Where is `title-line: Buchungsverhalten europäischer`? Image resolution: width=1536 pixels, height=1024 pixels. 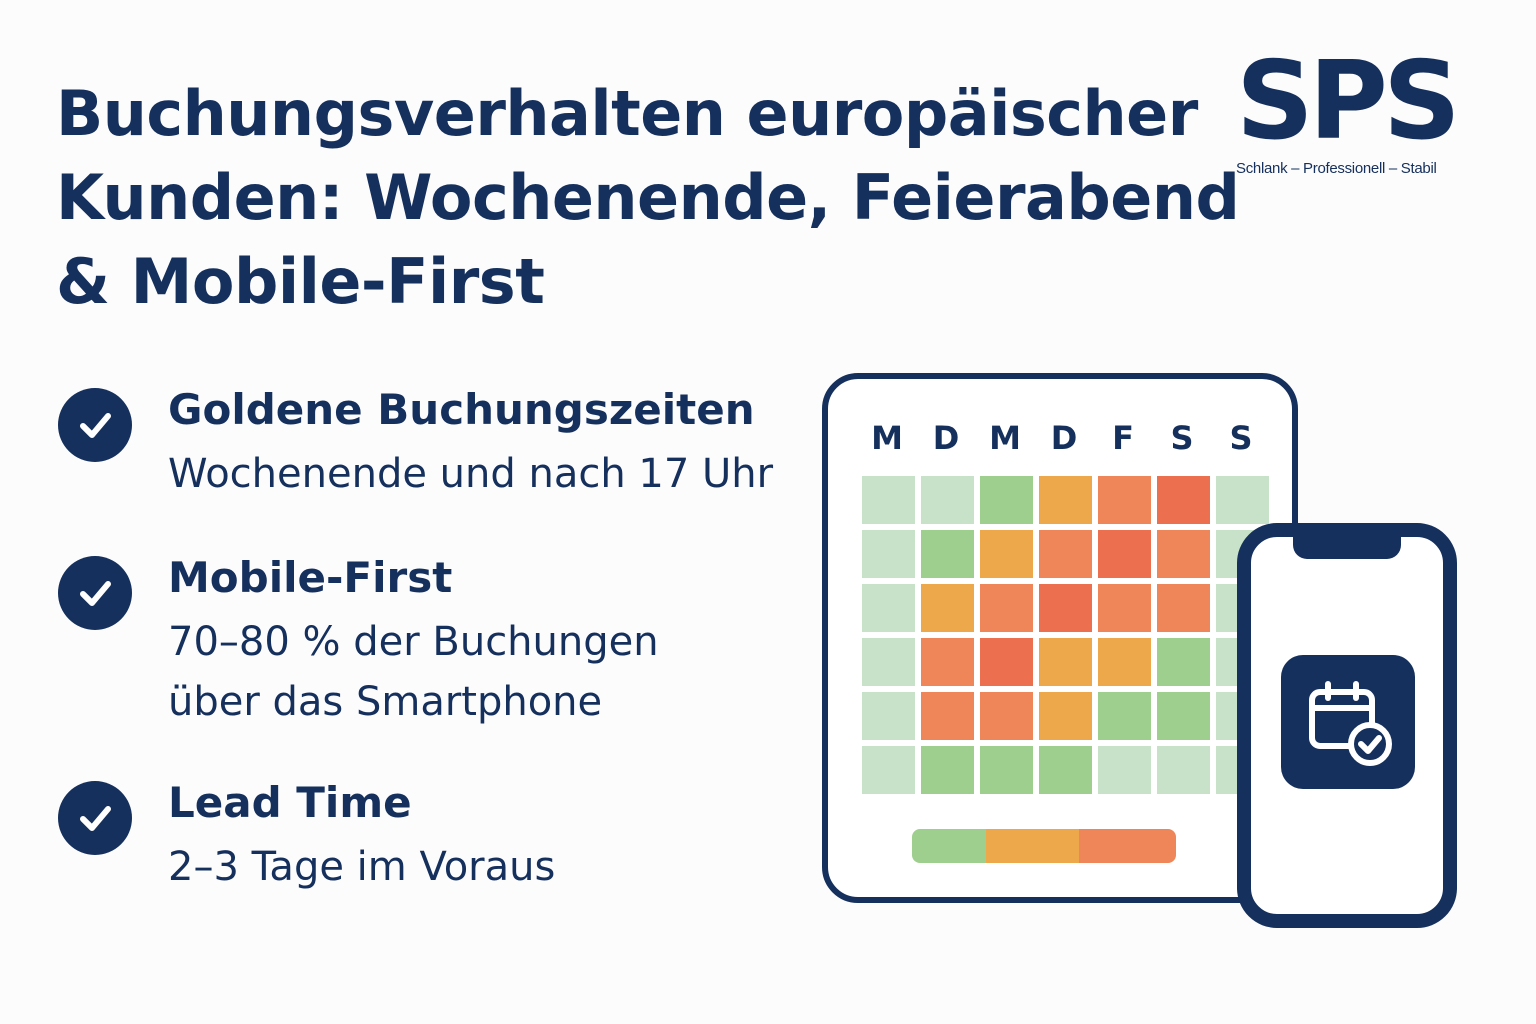
title-line: Buchungsverhalten europäischer is located at coordinates (627, 113).